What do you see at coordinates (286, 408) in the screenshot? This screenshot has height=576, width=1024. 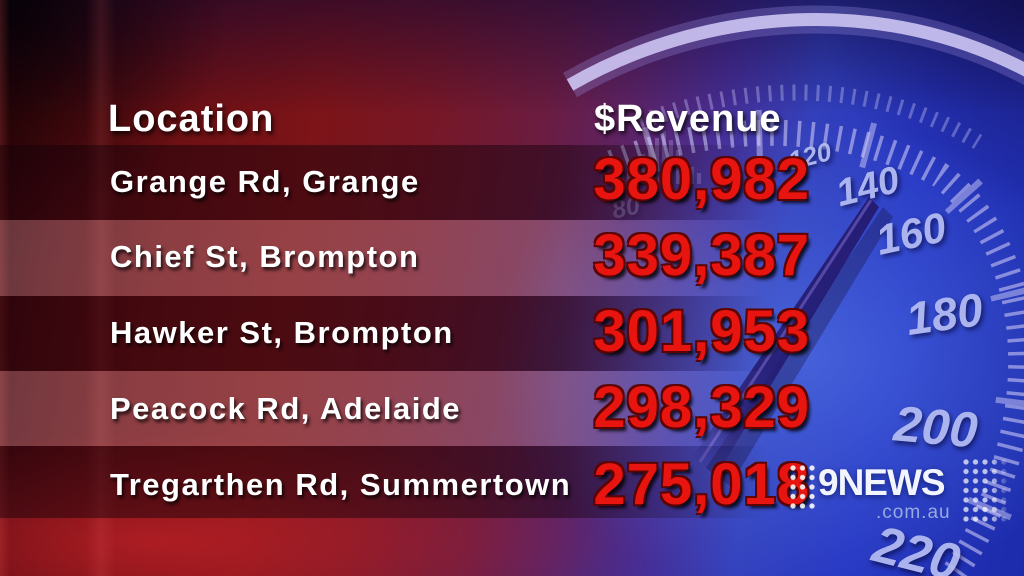 I see `row-location-label: Peacock Rd, Adelaide` at bounding box center [286, 408].